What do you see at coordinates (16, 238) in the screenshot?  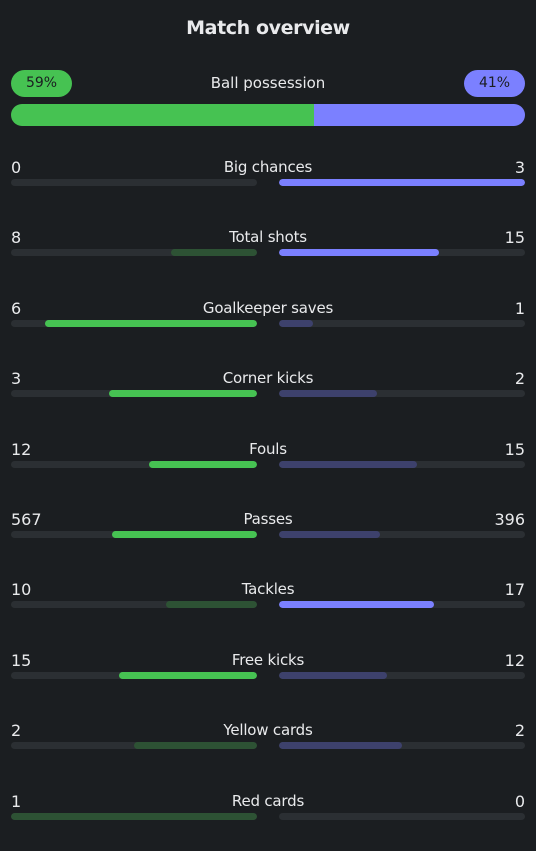 I see `home-stat-value: 8` at bounding box center [16, 238].